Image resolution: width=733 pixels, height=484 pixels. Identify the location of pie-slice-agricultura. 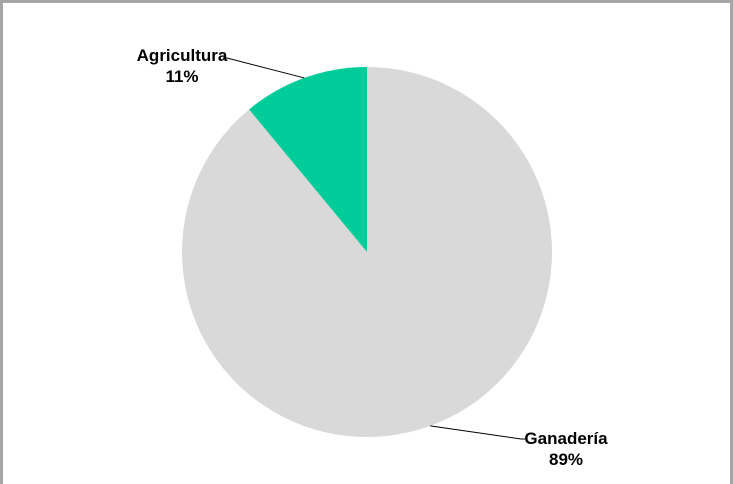
(308, 159).